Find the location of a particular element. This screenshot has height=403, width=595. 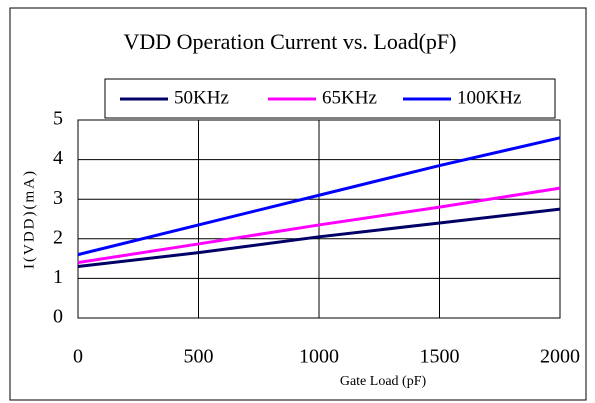

y-tick-label: 2 is located at coordinates (58, 237).